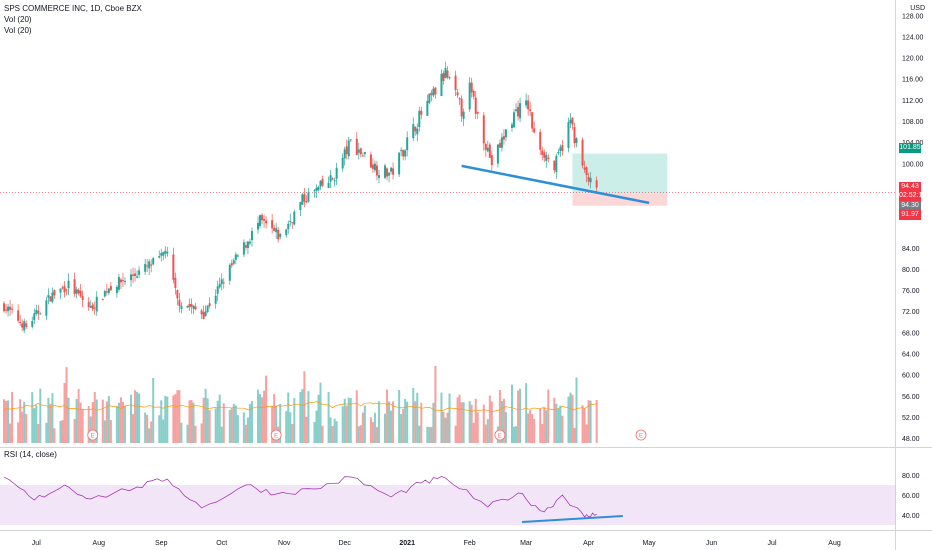 This screenshot has height=550, width=932. What do you see at coordinates (620, 199) in the screenshot?
I see `stop-zone` at bounding box center [620, 199].